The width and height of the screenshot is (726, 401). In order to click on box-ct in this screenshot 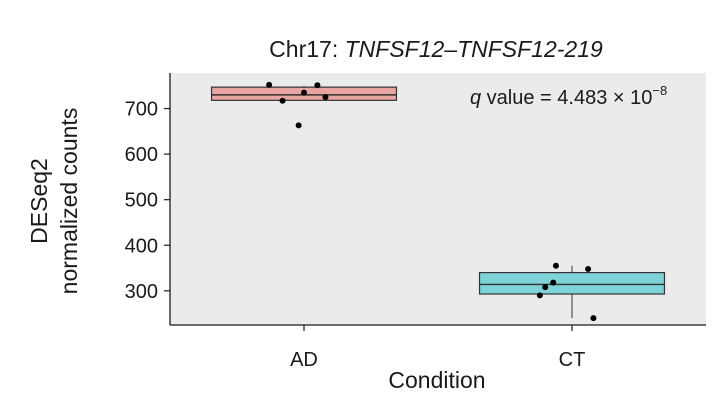, I will do `click(572, 283)`.